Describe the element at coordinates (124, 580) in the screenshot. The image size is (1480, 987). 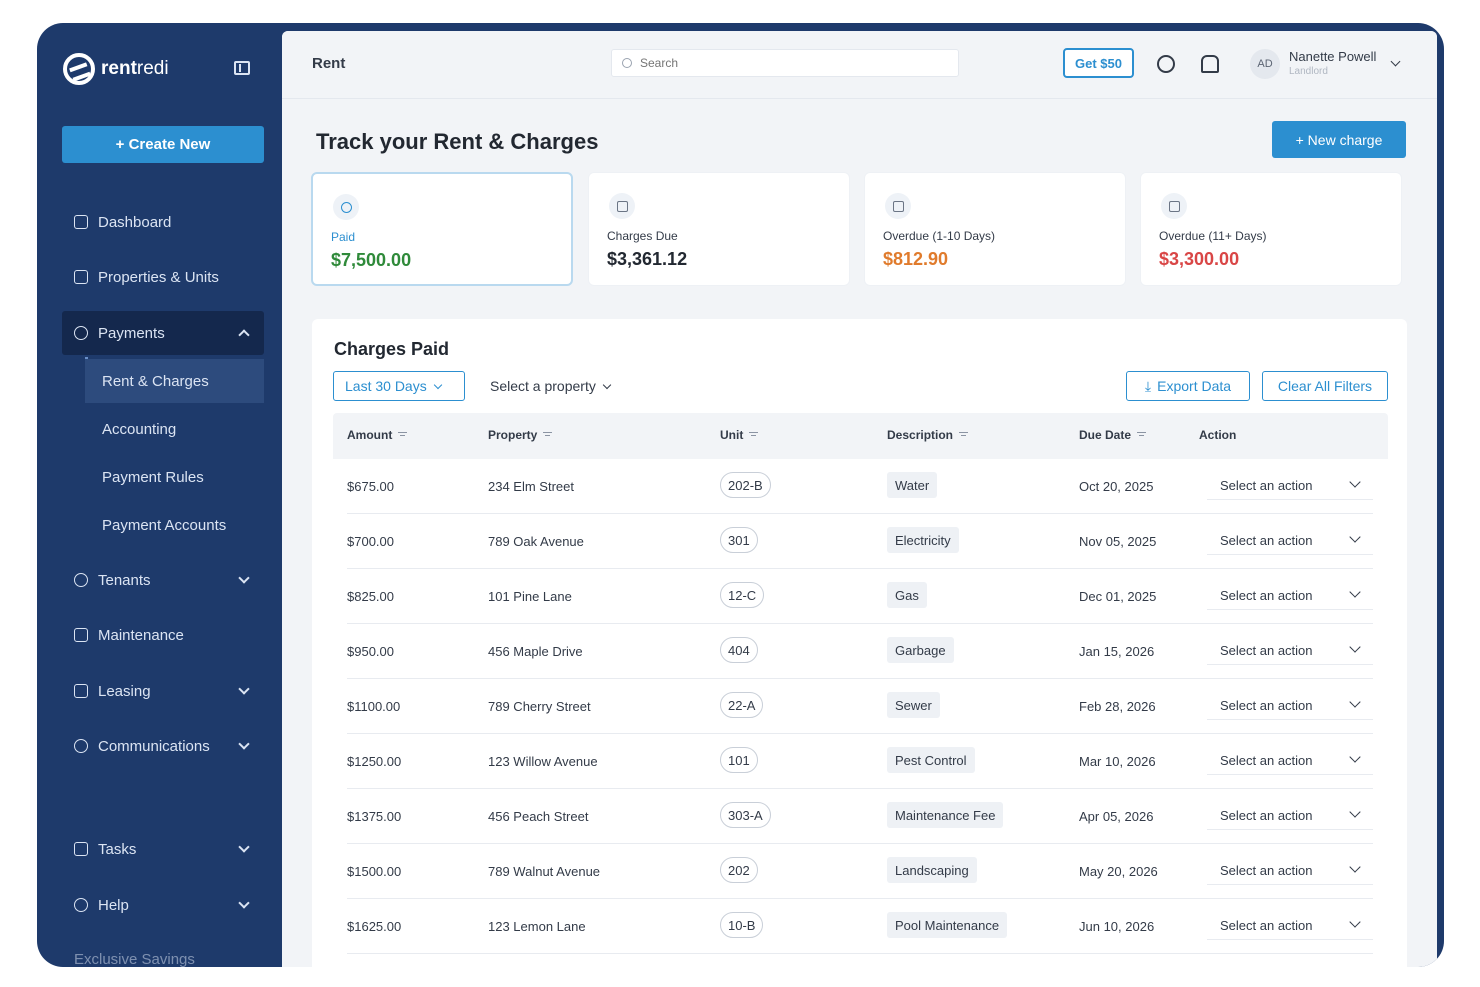
I see `sidebar-item-label: Tenants` at that location.